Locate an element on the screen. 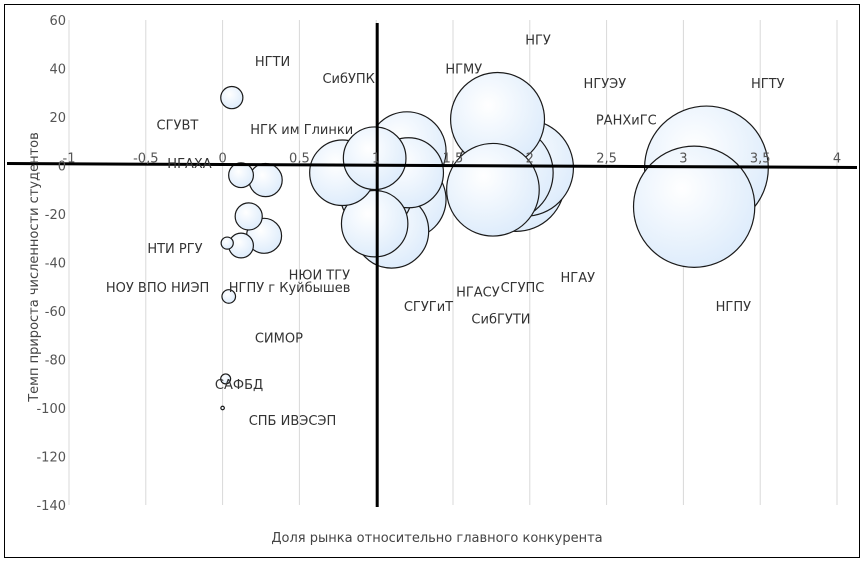  y-tick-label: -80 is located at coordinates (55, 361).